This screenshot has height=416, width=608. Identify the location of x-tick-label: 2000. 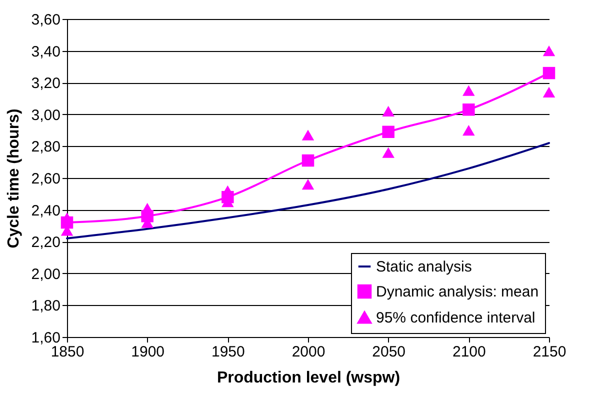
(309, 352).